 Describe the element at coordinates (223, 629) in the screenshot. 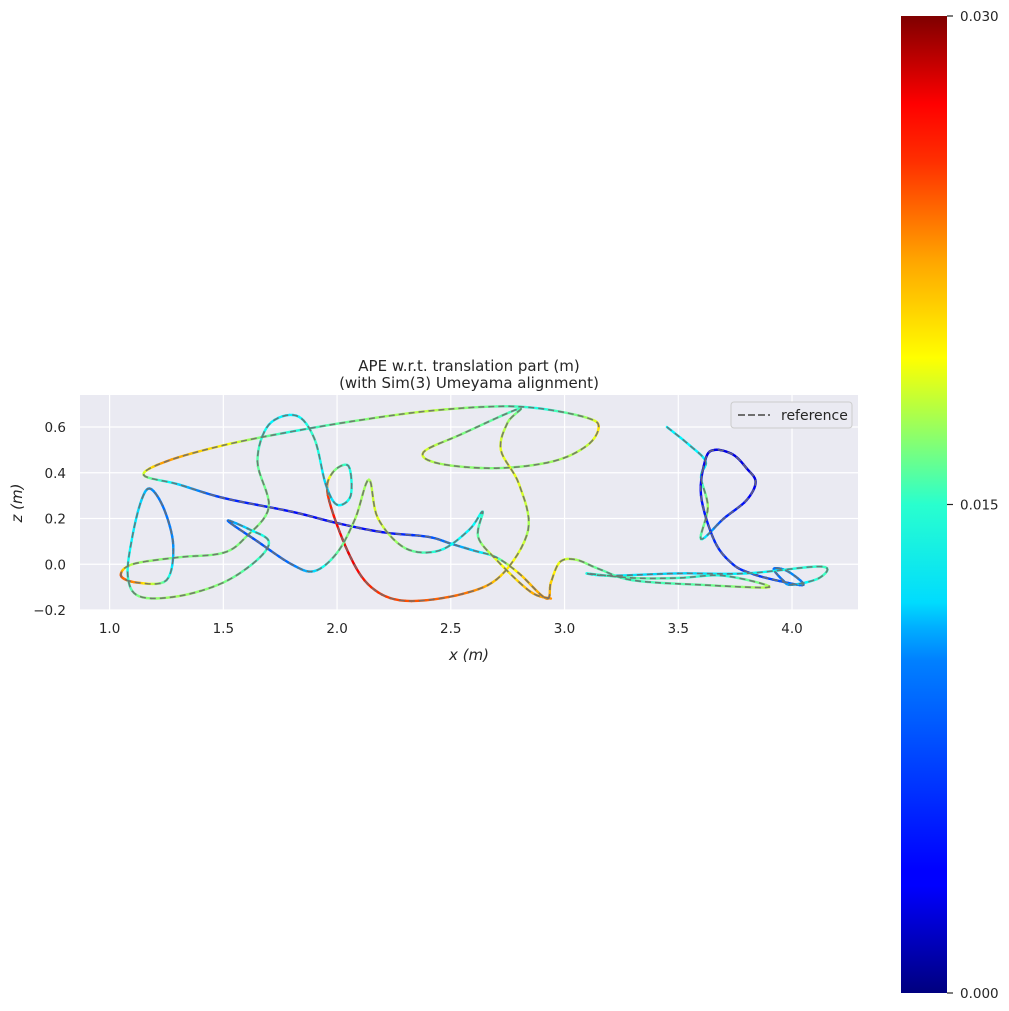

I see `x-tick-label: 1.5` at that location.